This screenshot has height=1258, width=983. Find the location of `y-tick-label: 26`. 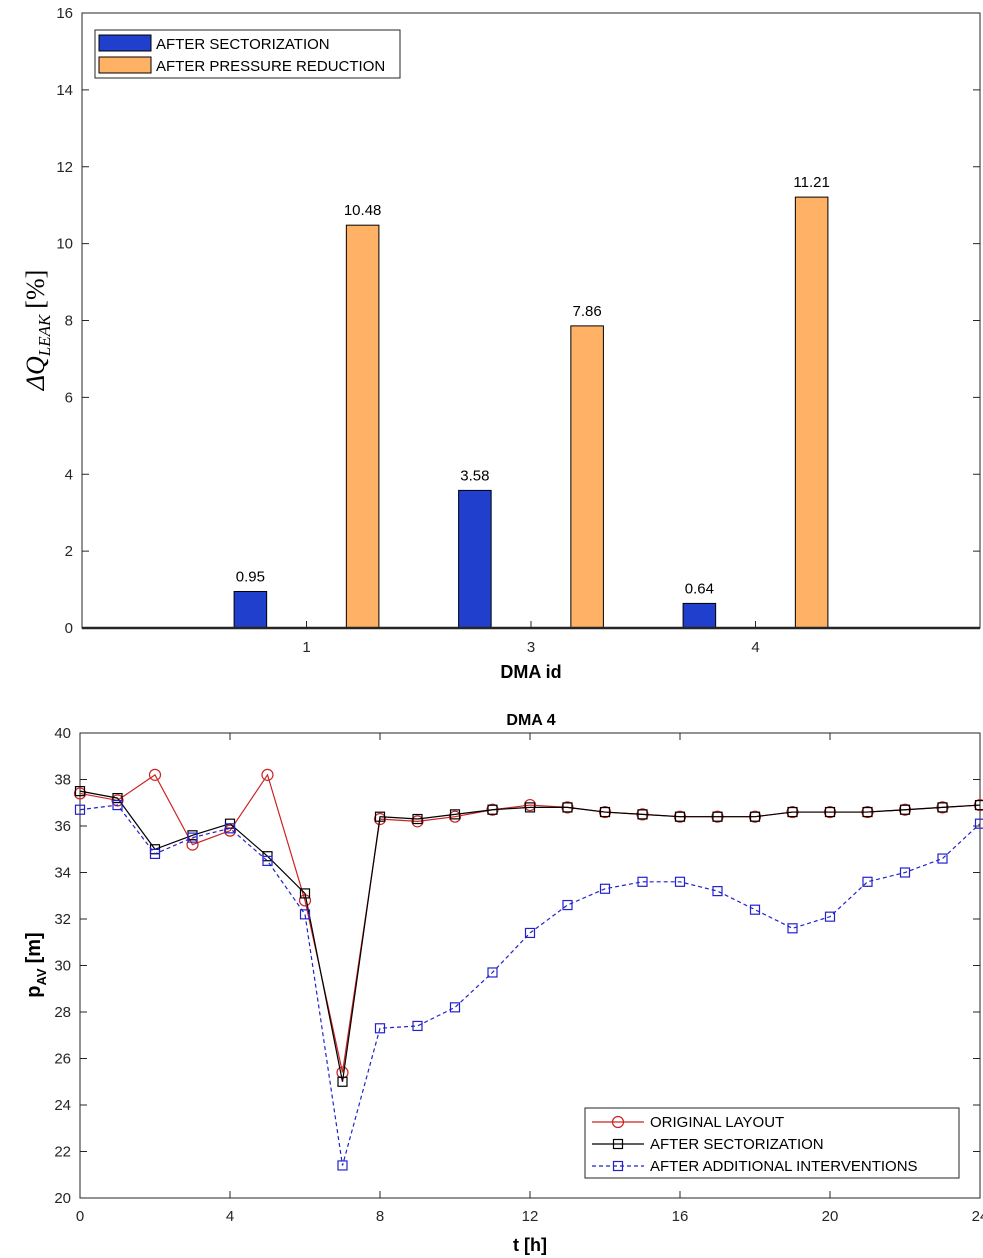

y-tick-label: 26 is located at coordinates (62, 1059).